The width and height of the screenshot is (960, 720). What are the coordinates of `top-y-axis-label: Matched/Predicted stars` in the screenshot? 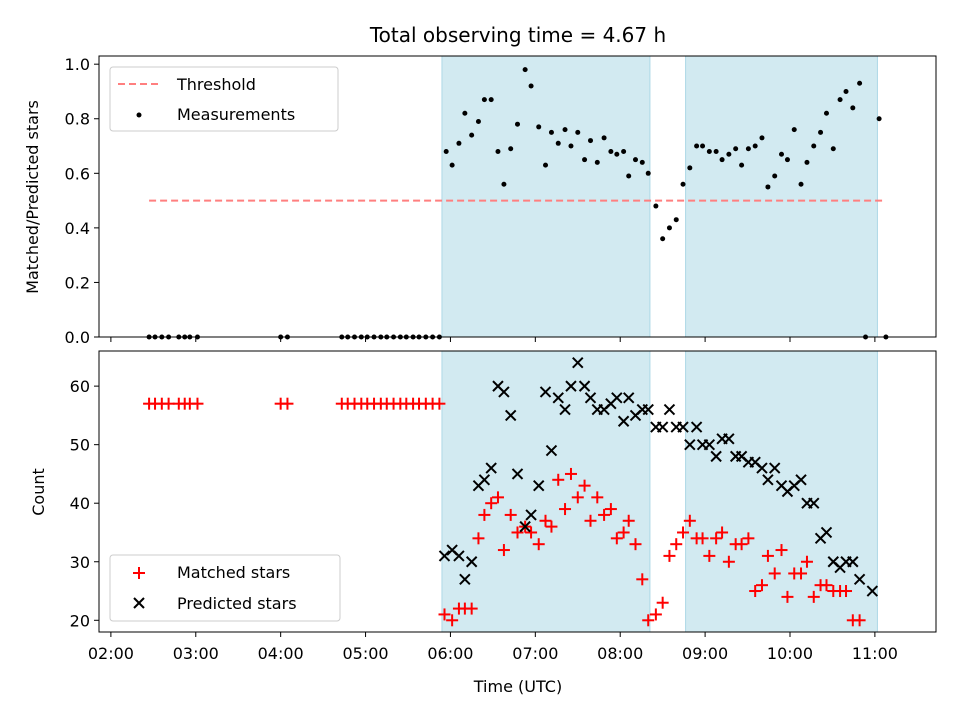 It's located at (32, 197).